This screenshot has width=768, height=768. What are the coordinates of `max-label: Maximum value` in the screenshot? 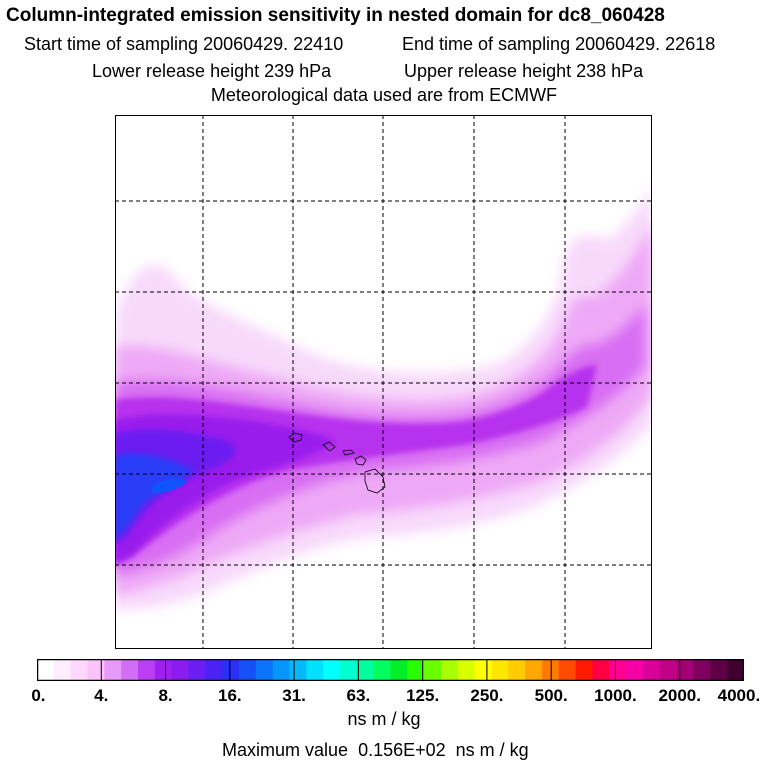 It's located at (285, 750).